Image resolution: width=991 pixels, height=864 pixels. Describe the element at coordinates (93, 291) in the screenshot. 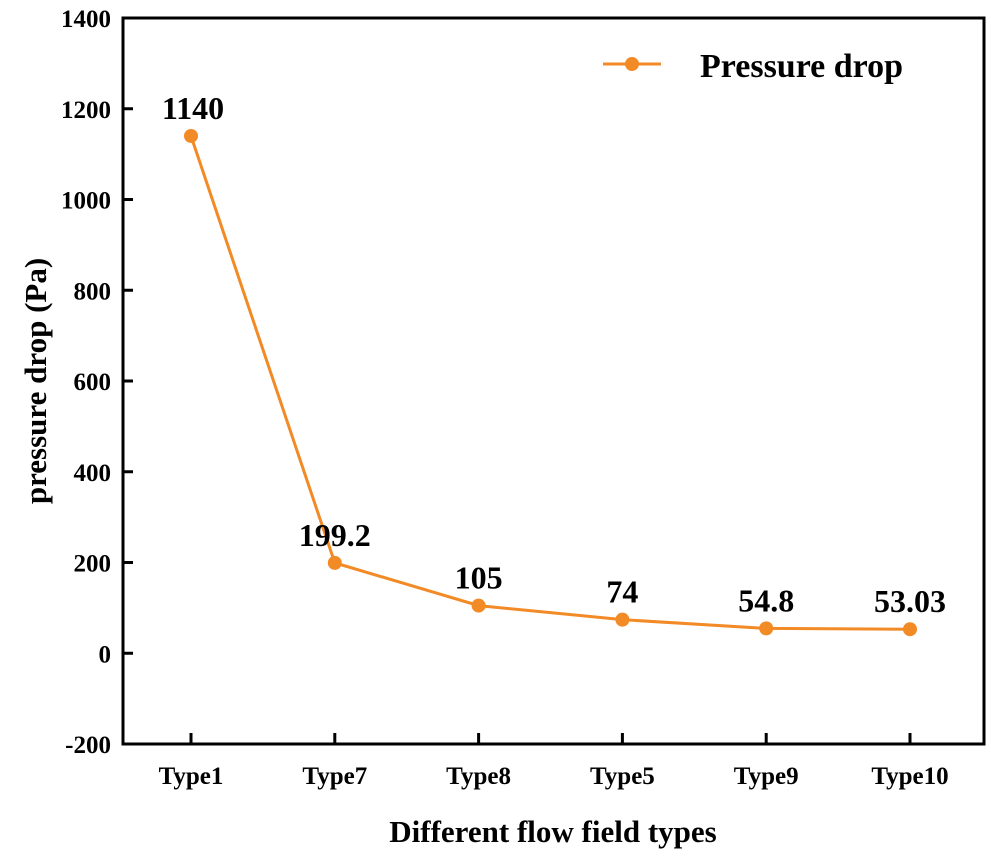

I see `y-tick-label: 800` at that location.